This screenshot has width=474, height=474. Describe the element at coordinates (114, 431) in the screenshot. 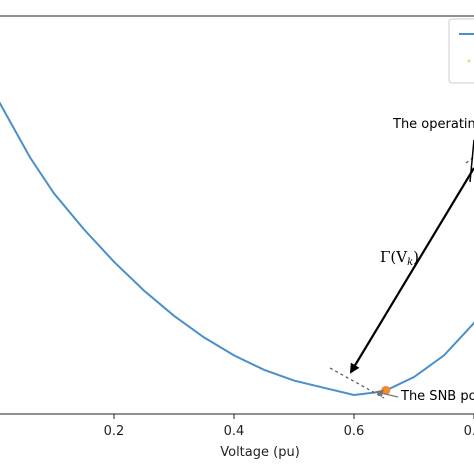

I see `x-tick-label: 0.2` at that location.